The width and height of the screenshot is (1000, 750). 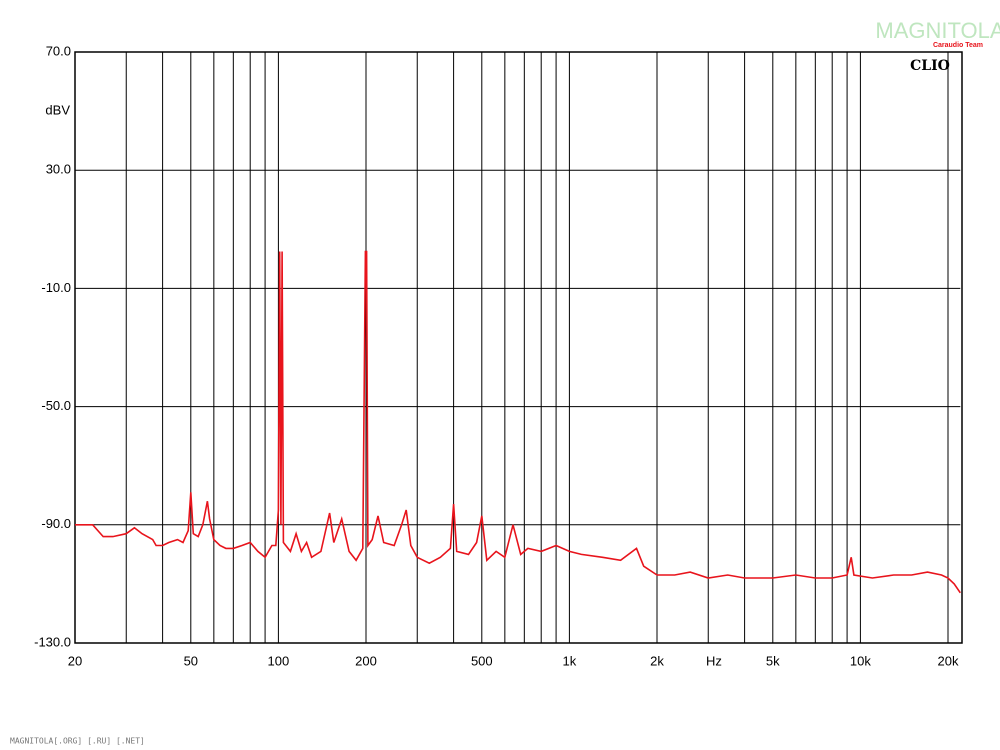 What do you see at coordinates (482, 660) in the screenshot?
I see `x-tick-label: 500` at bounding box center [482, 660].